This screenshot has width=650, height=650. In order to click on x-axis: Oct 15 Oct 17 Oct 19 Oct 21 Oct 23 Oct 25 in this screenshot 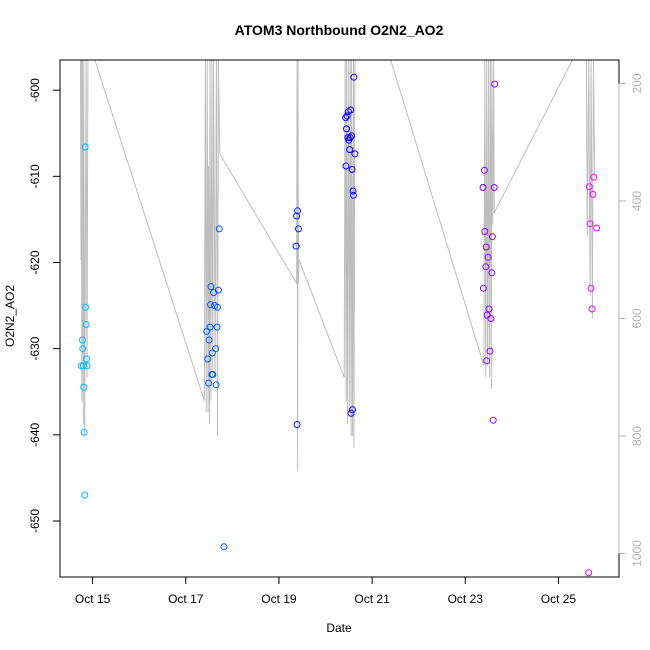, I will do `click(326, 591)`.